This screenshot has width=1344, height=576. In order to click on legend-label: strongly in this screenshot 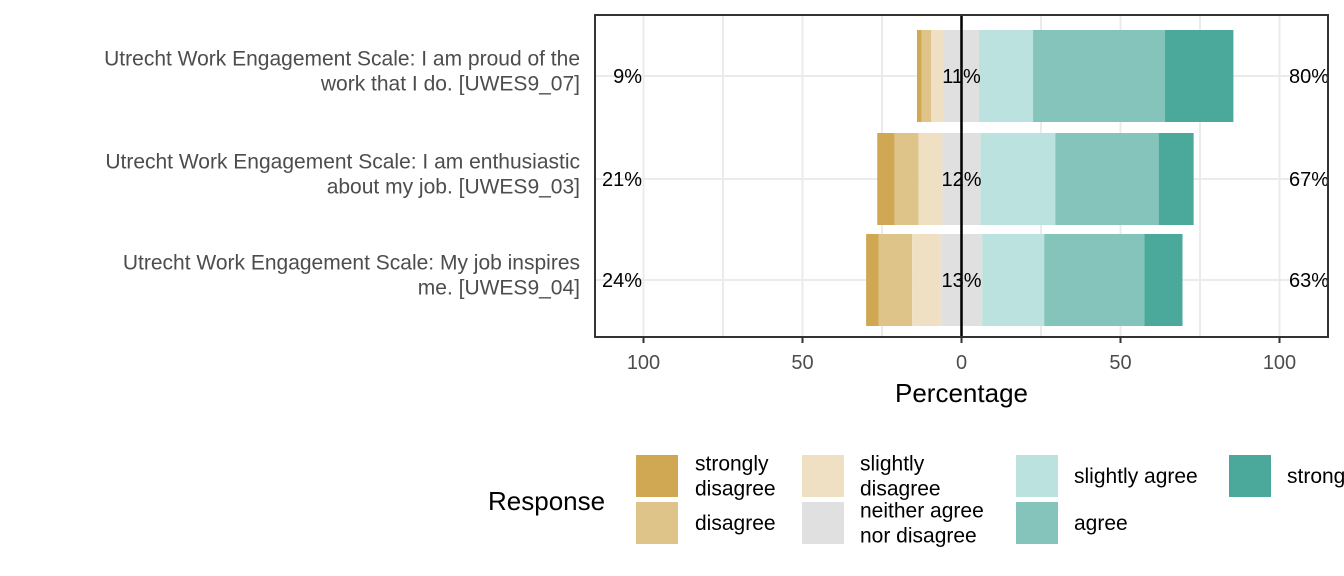, I will do `click(732, 464)`.